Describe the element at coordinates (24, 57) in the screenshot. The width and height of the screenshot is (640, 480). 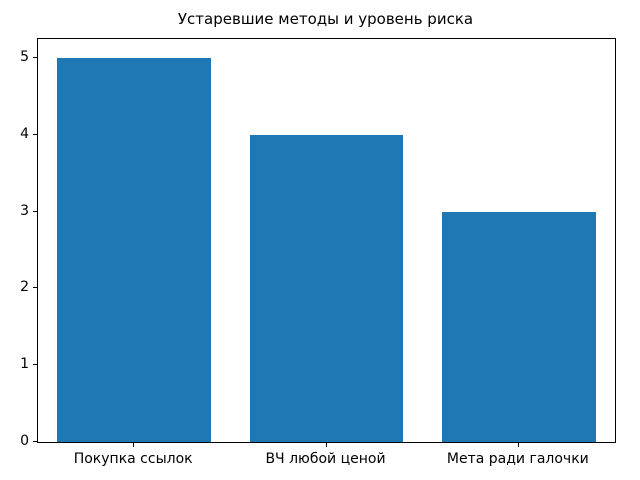
I see `y-tick-label: 5` at that location.